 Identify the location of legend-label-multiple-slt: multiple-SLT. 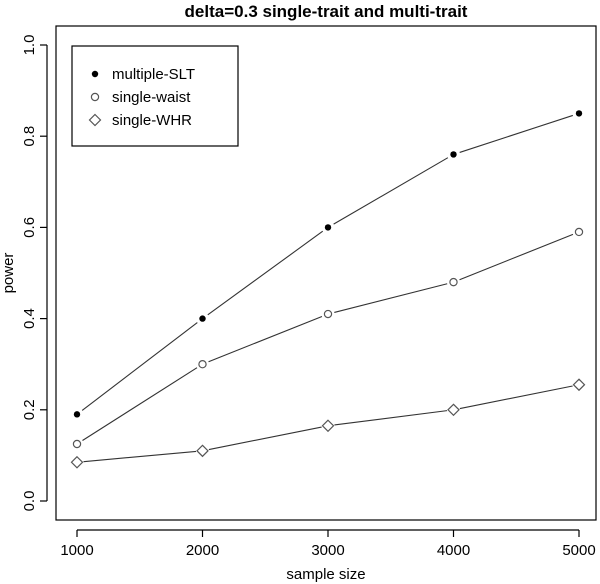
(153, 74).